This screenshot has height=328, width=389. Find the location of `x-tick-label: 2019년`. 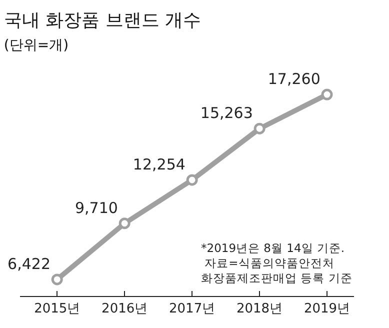

x-tick-label: 2019년 is located at coordinates (327, 309).